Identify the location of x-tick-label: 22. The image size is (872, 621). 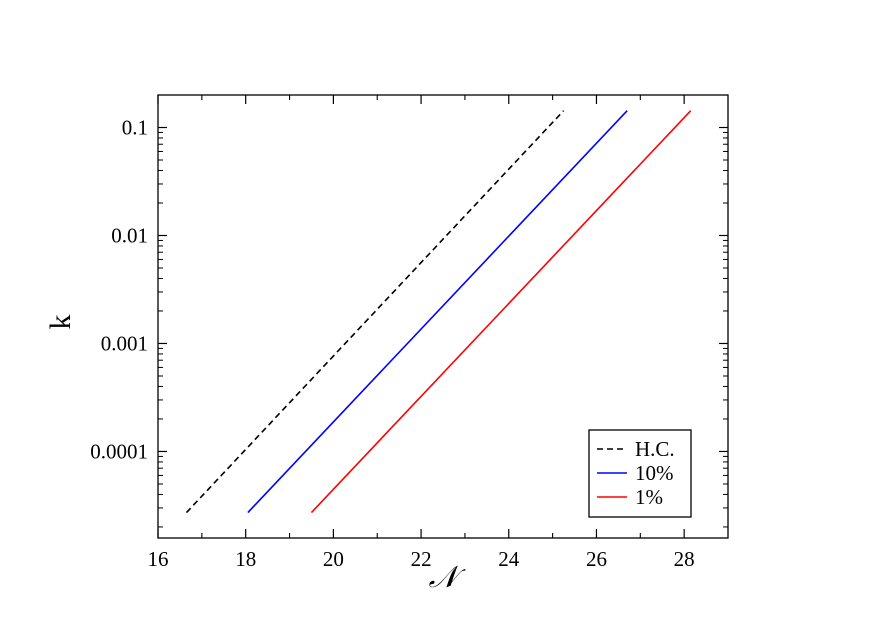
(421, 559).